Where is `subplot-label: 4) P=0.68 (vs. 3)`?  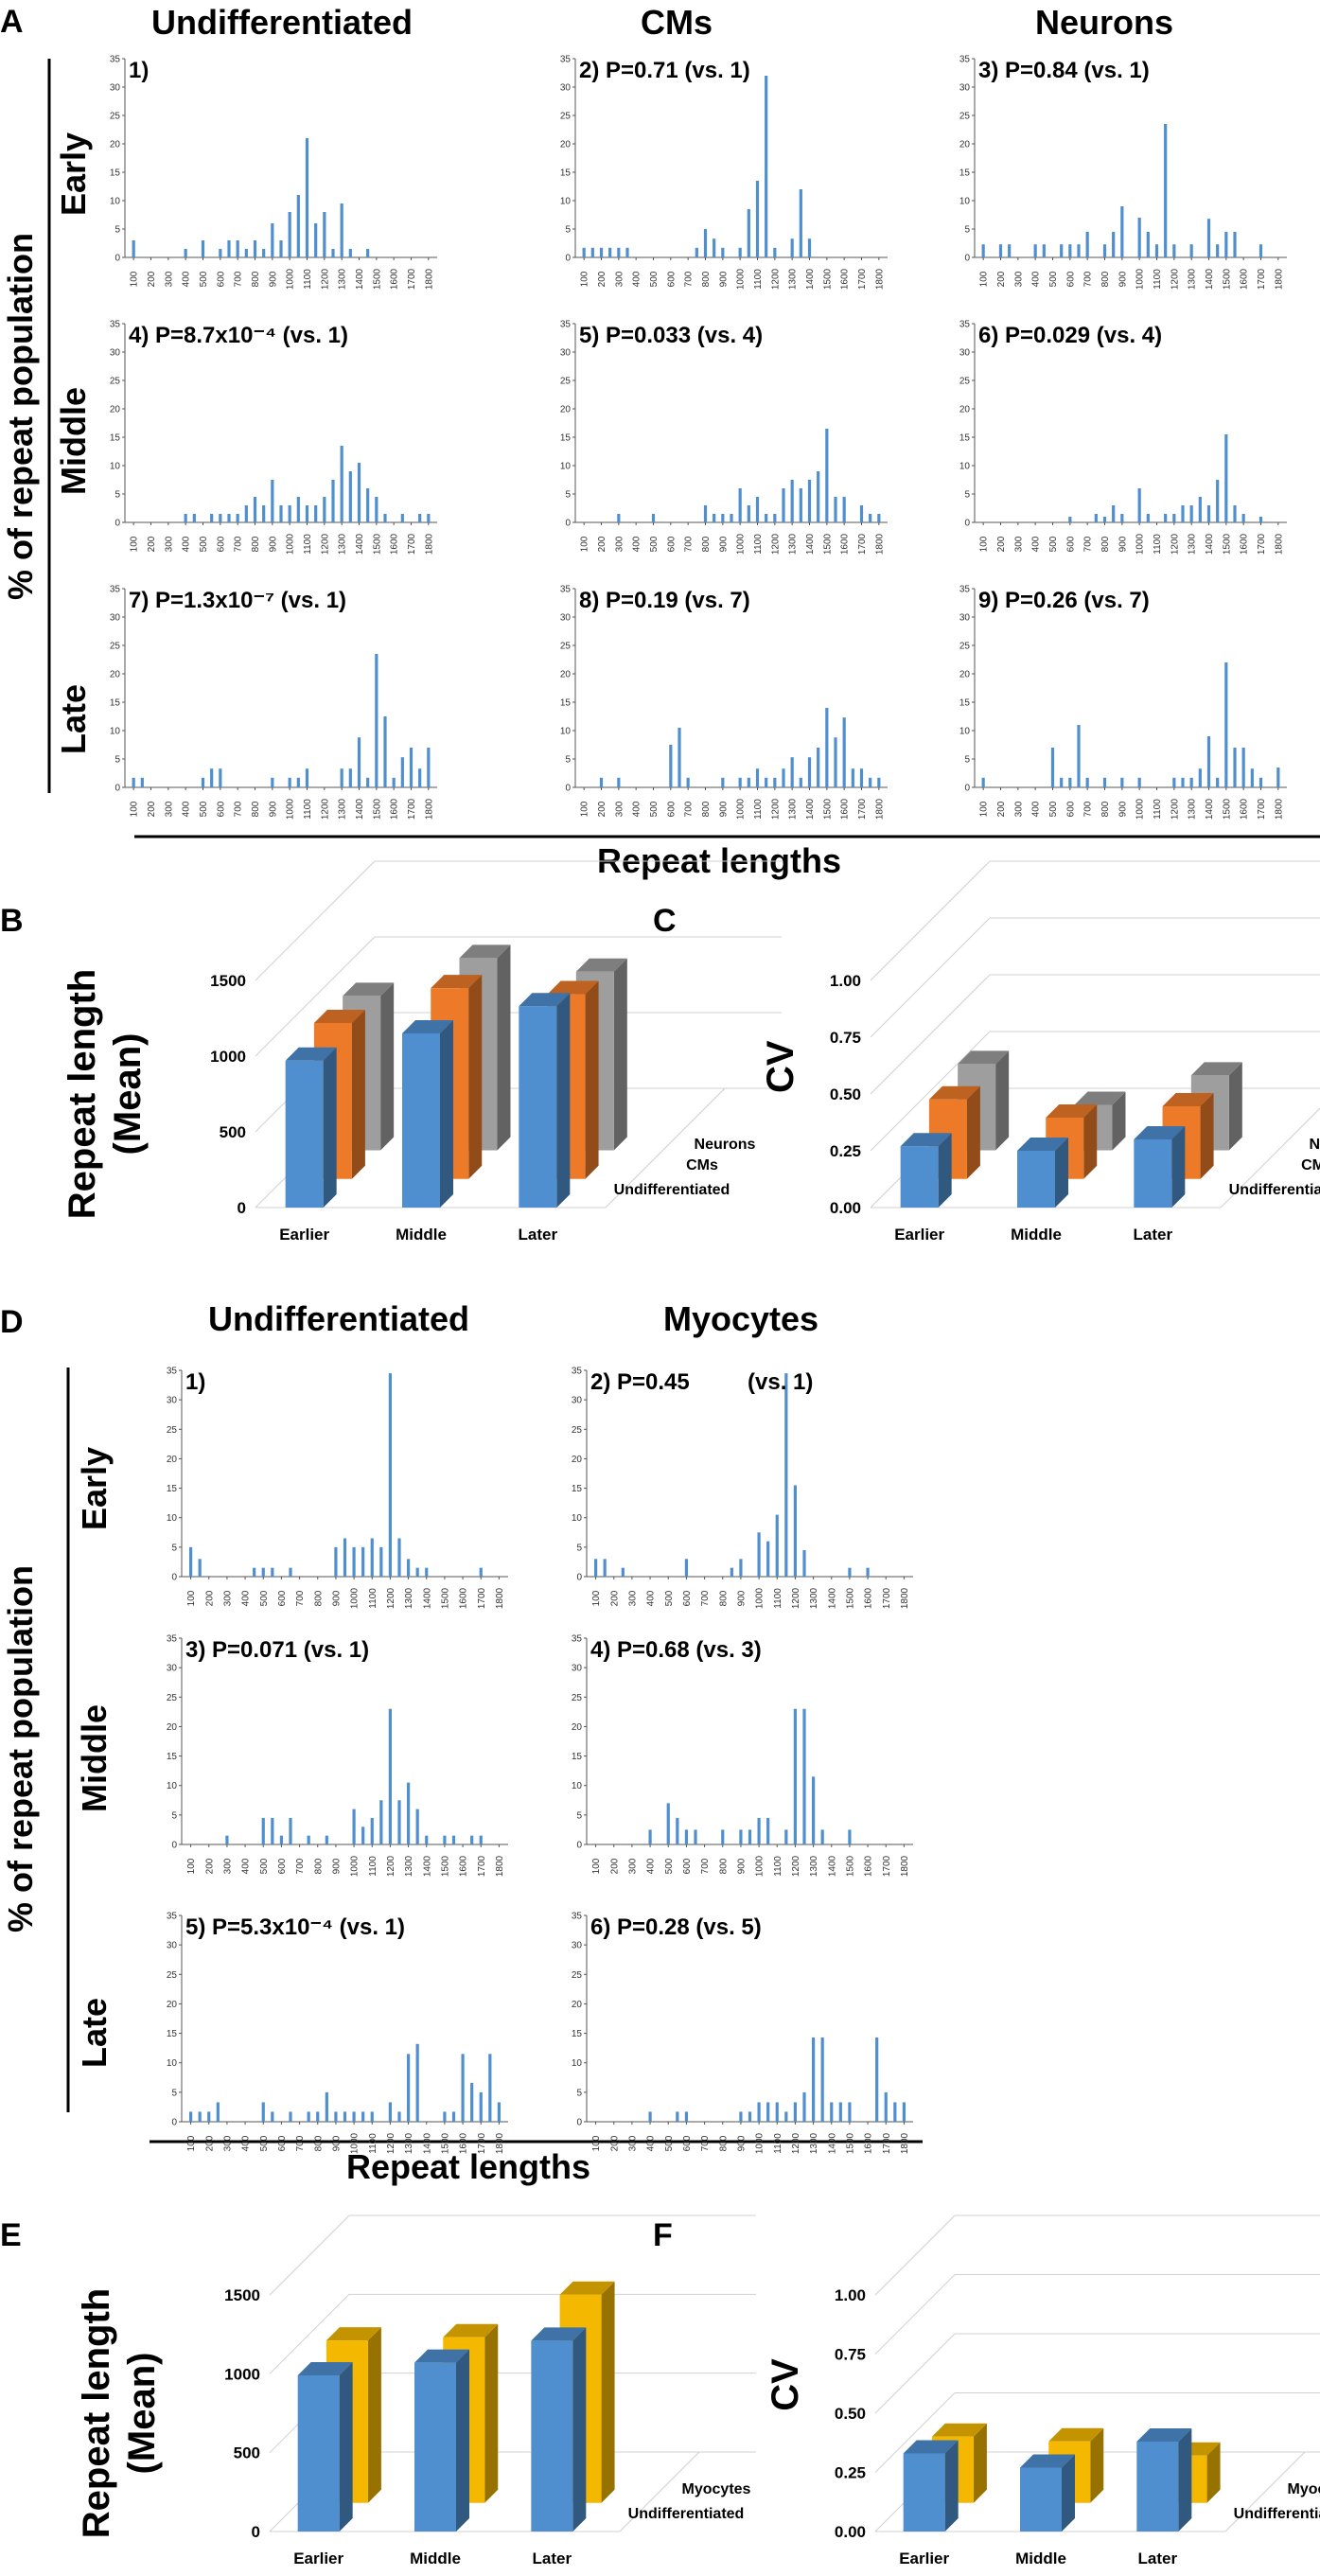 subplot-label: 4) P=0.68 (vs. 3) is located at coordinates (676, 1650).